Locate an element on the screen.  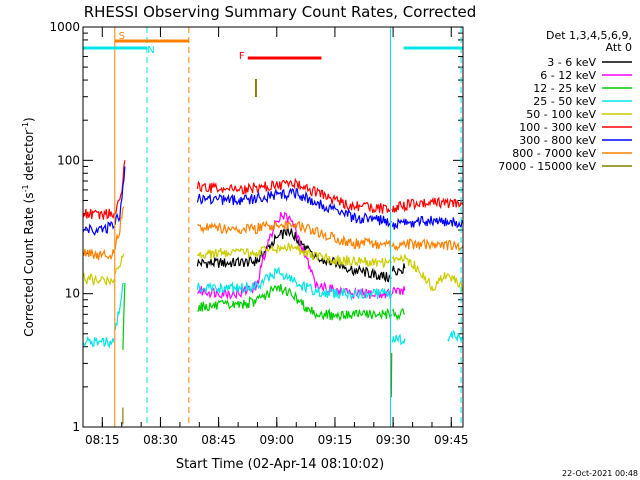
legend-label: 25 - 50 keV is located at coordinates (564, 101).